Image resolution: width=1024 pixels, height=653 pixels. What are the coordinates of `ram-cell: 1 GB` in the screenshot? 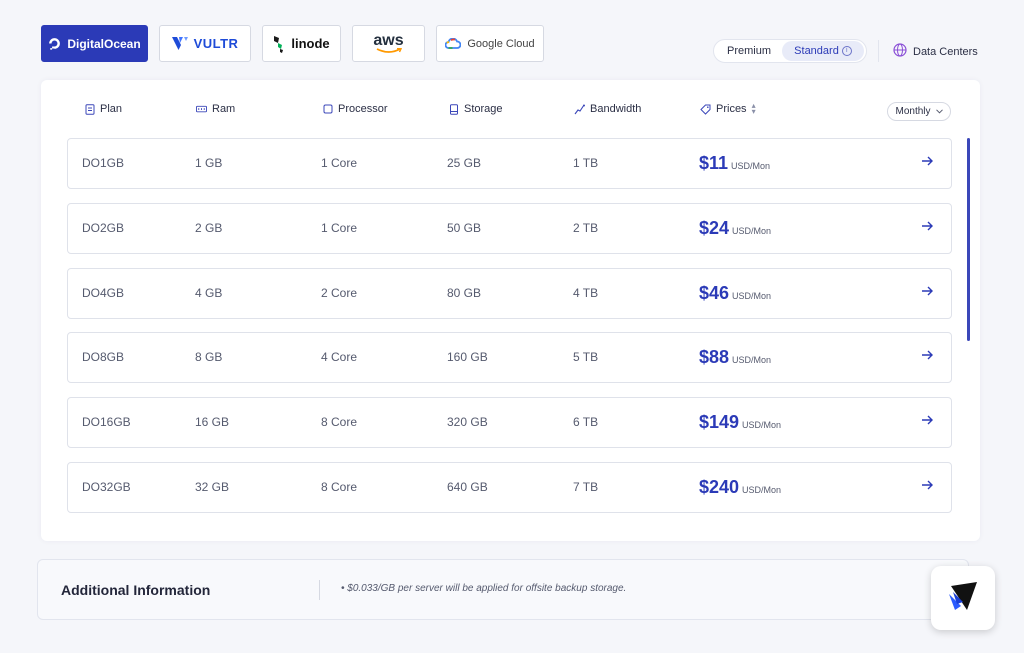 It's located at (209, 163).